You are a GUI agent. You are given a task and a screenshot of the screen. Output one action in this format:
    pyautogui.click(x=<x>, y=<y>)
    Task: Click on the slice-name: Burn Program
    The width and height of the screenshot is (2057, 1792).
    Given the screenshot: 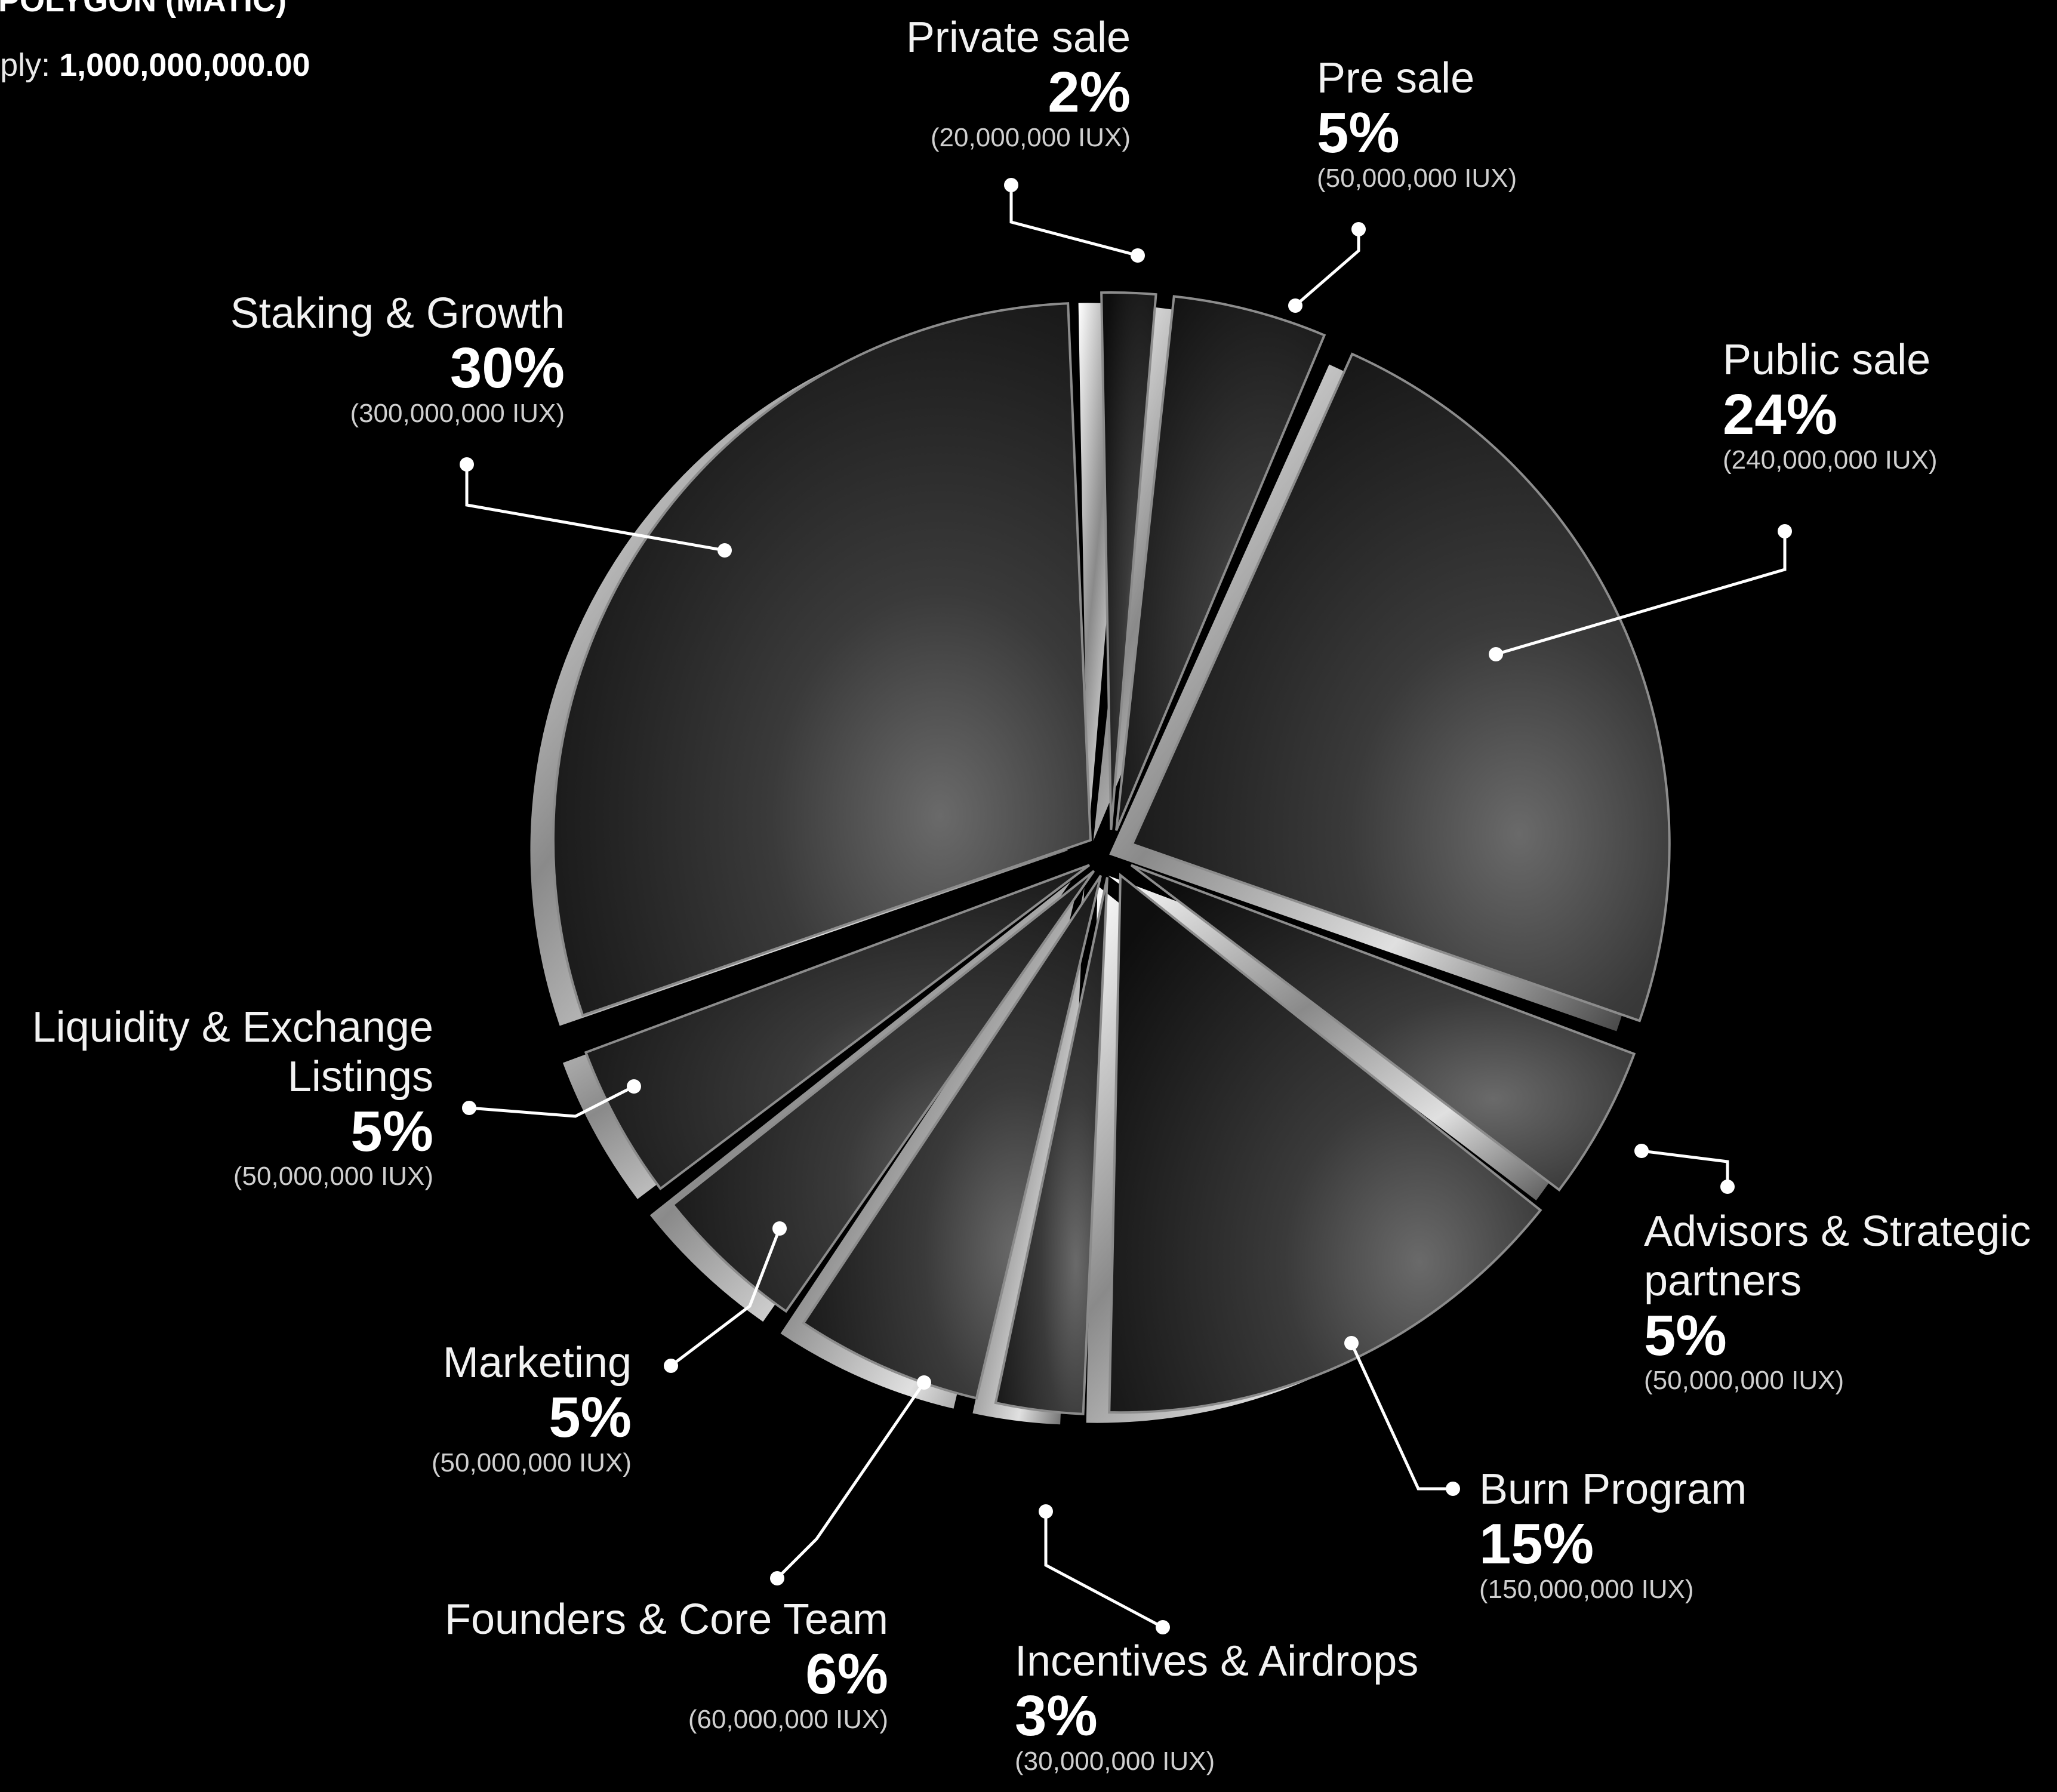 What is the action you would take?
    pyautogui.click(x=1613, y=1489)
    